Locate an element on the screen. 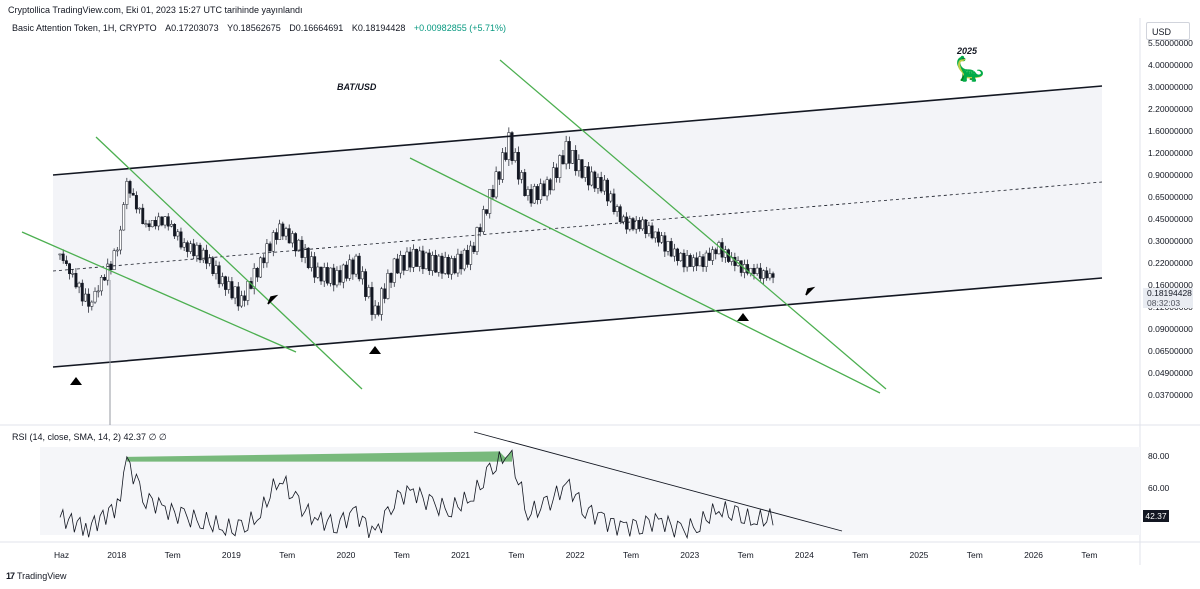  tradingview-footer: 17 TradingView is located at coordinates (36, 576).